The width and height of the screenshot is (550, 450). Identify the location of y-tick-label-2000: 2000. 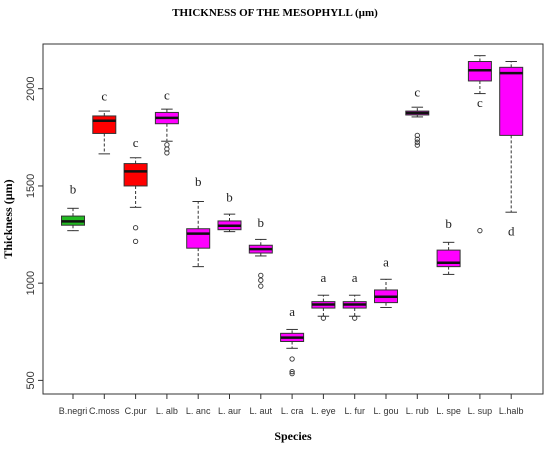
(31, 88).